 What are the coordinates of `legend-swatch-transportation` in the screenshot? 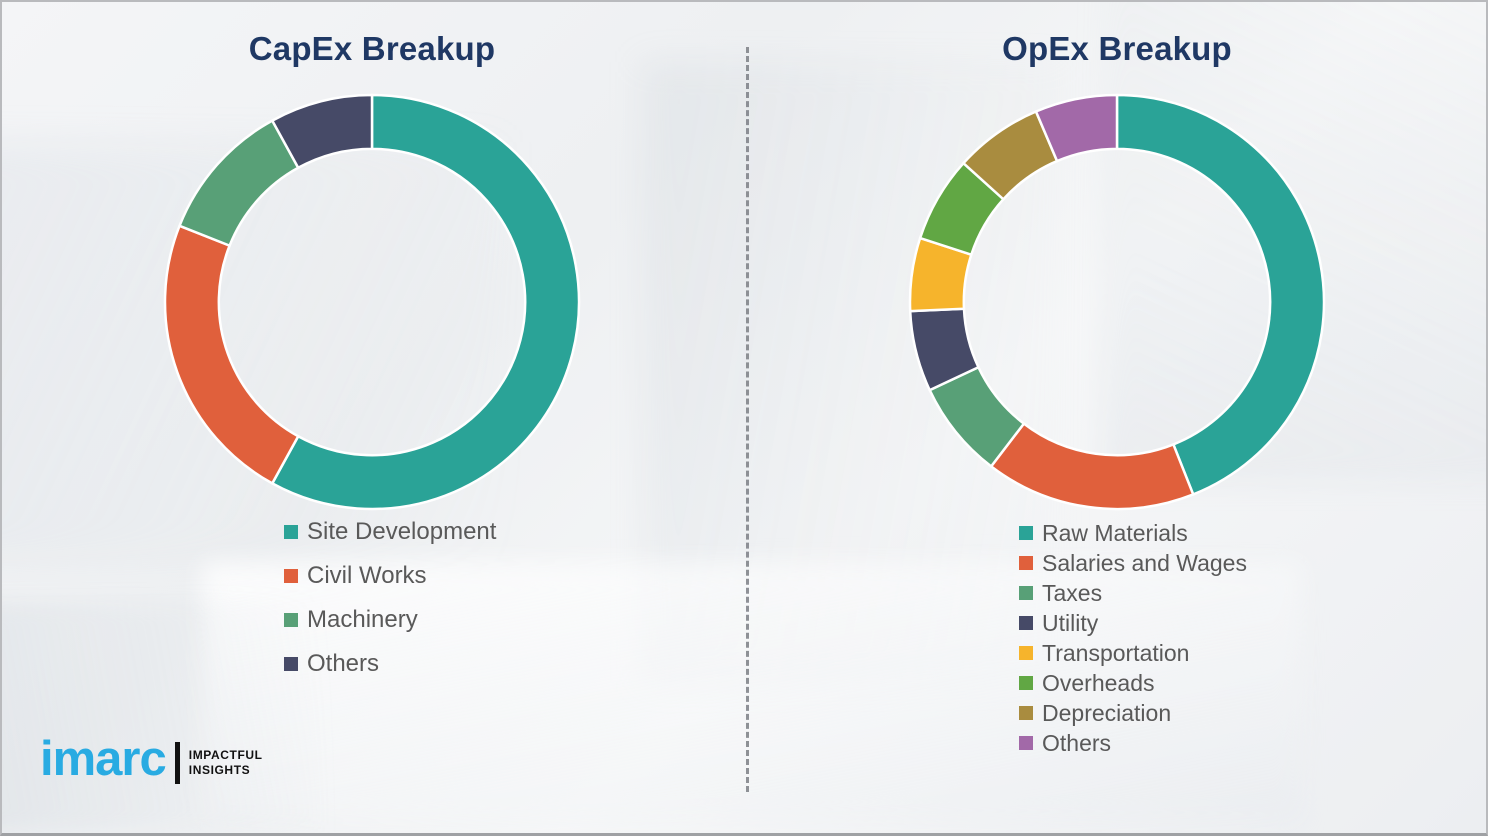 It's located at (1026, 653).